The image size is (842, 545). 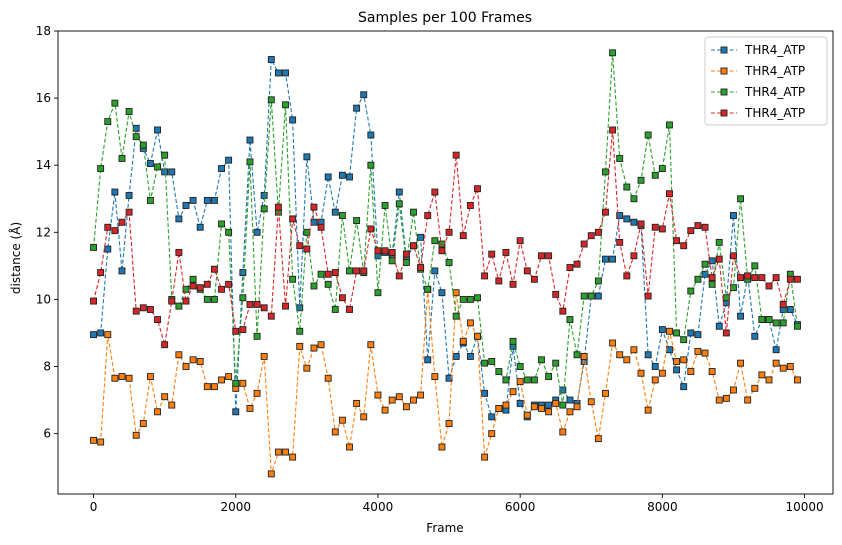 I want to click on x-tick-label: 4000, so click(x=378, y=507).